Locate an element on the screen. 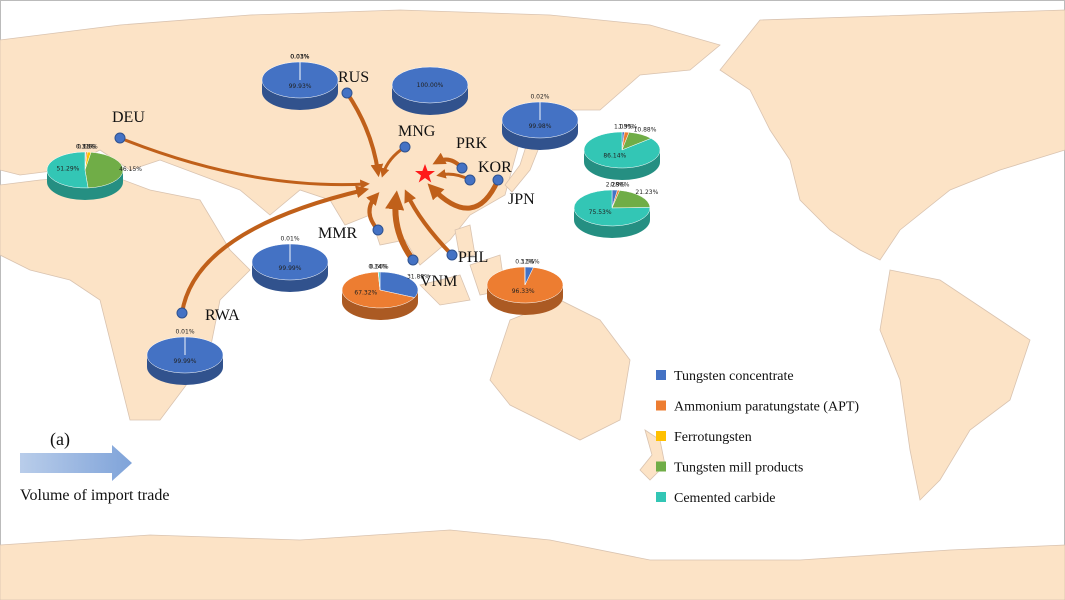 The width and height of the screenshot is (1065, 600). pie: 100.00% is located at coordinates (430, 90).